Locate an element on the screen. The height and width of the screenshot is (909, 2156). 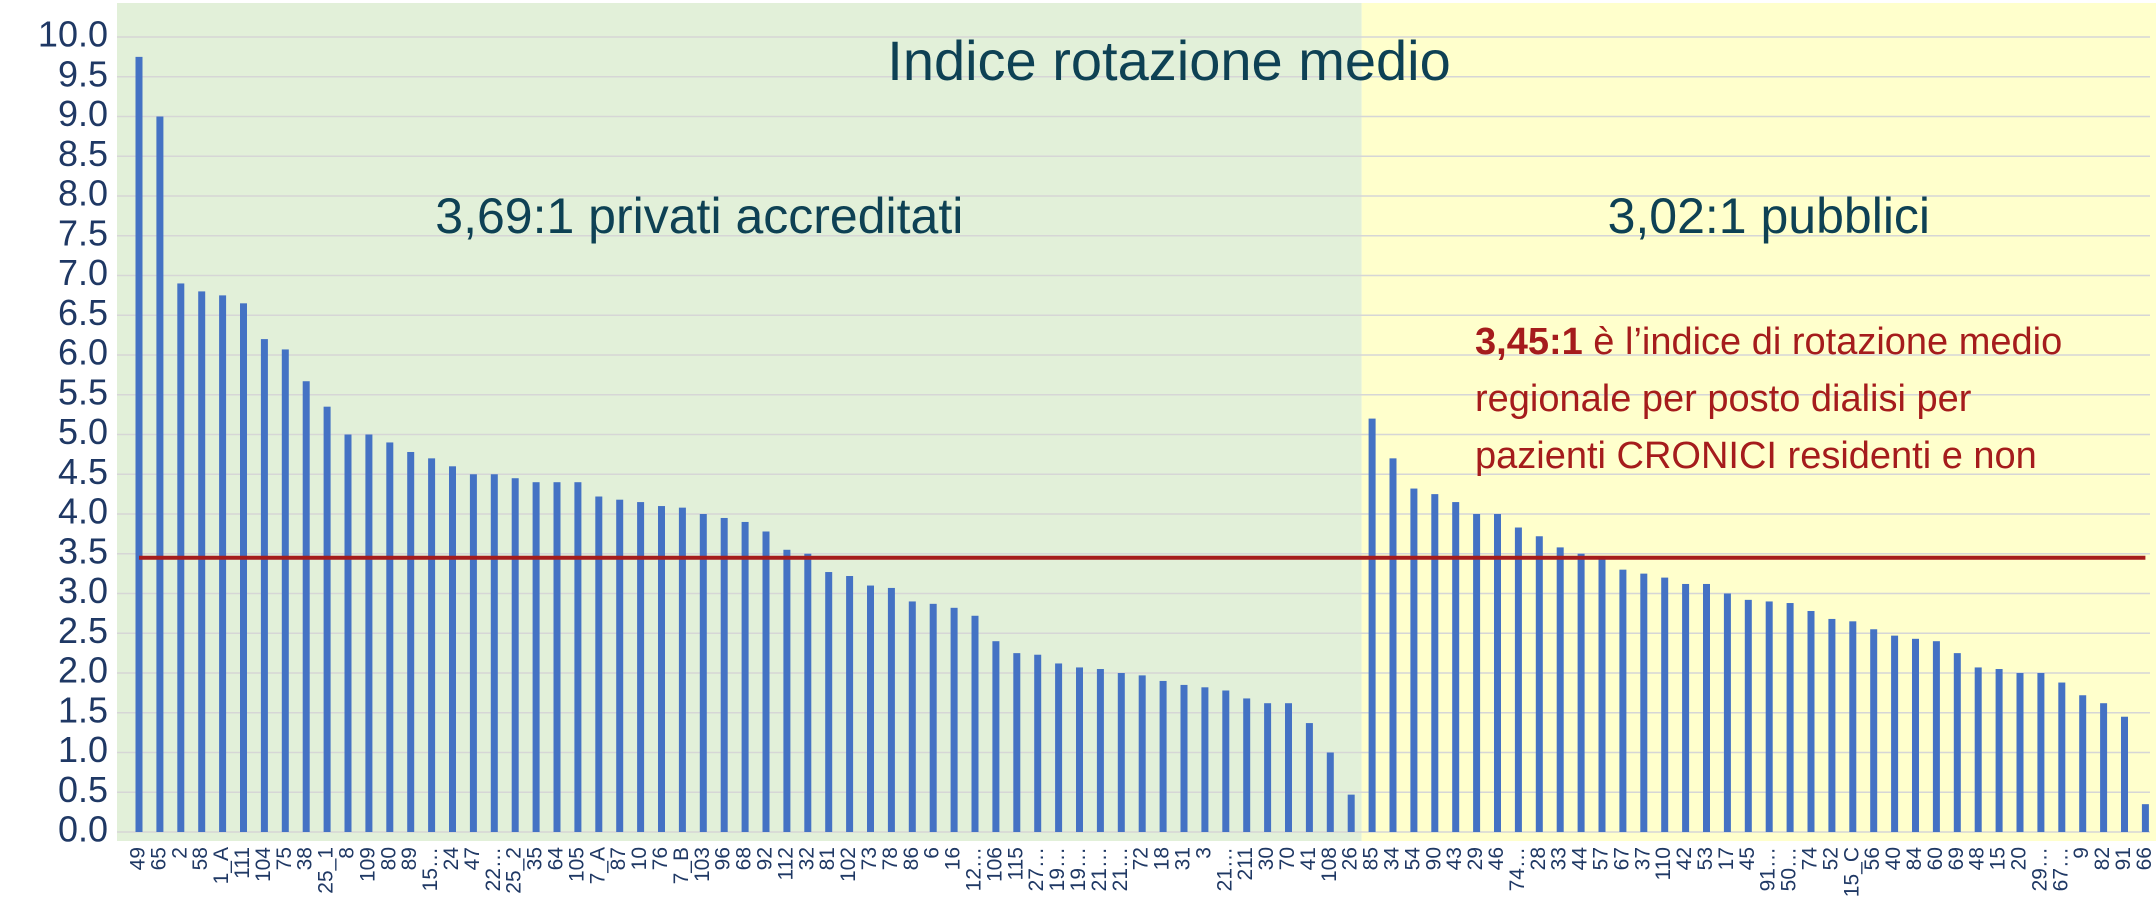
x-tick-label: 15 is located at coordinates (1998, 858).